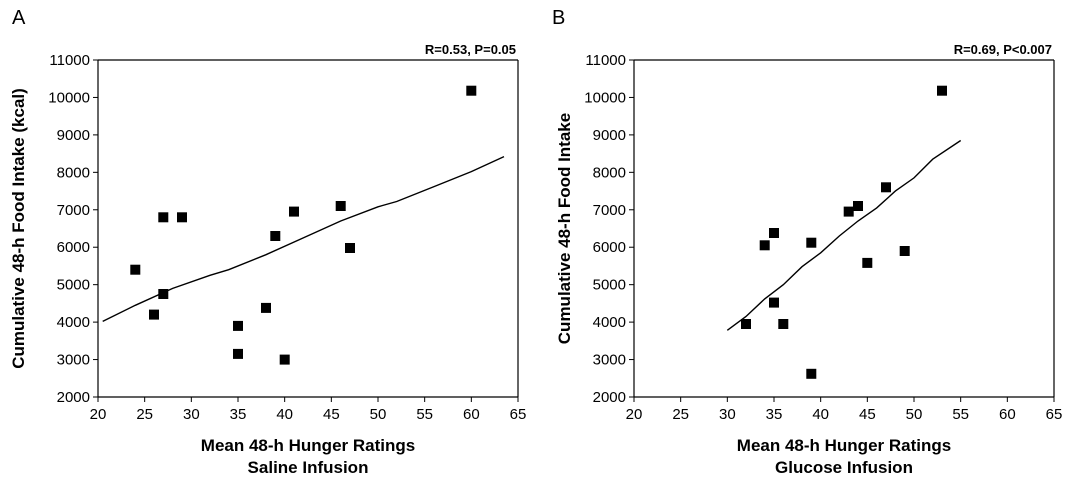 The height and width of the screenshot is (480, 1073). What do you see at coordinates (19, 18) in the screenshot?
I see `panel-label: A` at bounding box center [19, 18].